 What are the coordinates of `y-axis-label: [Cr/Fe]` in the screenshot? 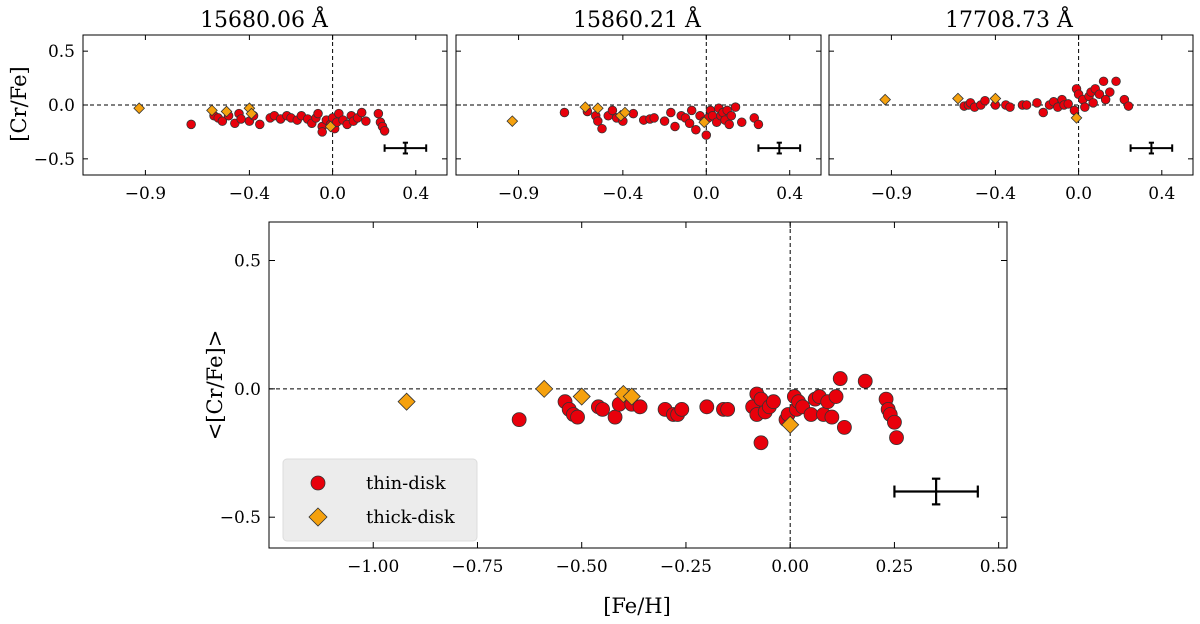 It's located at (19, 103).